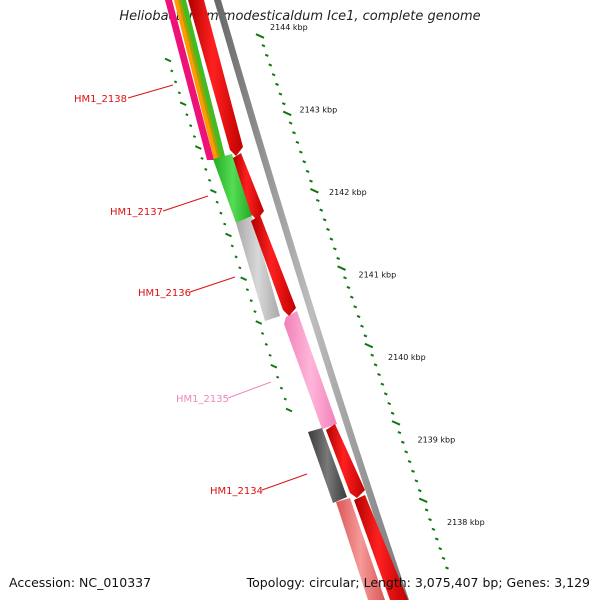 This screenshot has width=600, height=600. What do you see at coordinates (437, 440) in the screenshot?
I see `ruler-tick-label: 2139 kbp` at bounding box center [437, 440].